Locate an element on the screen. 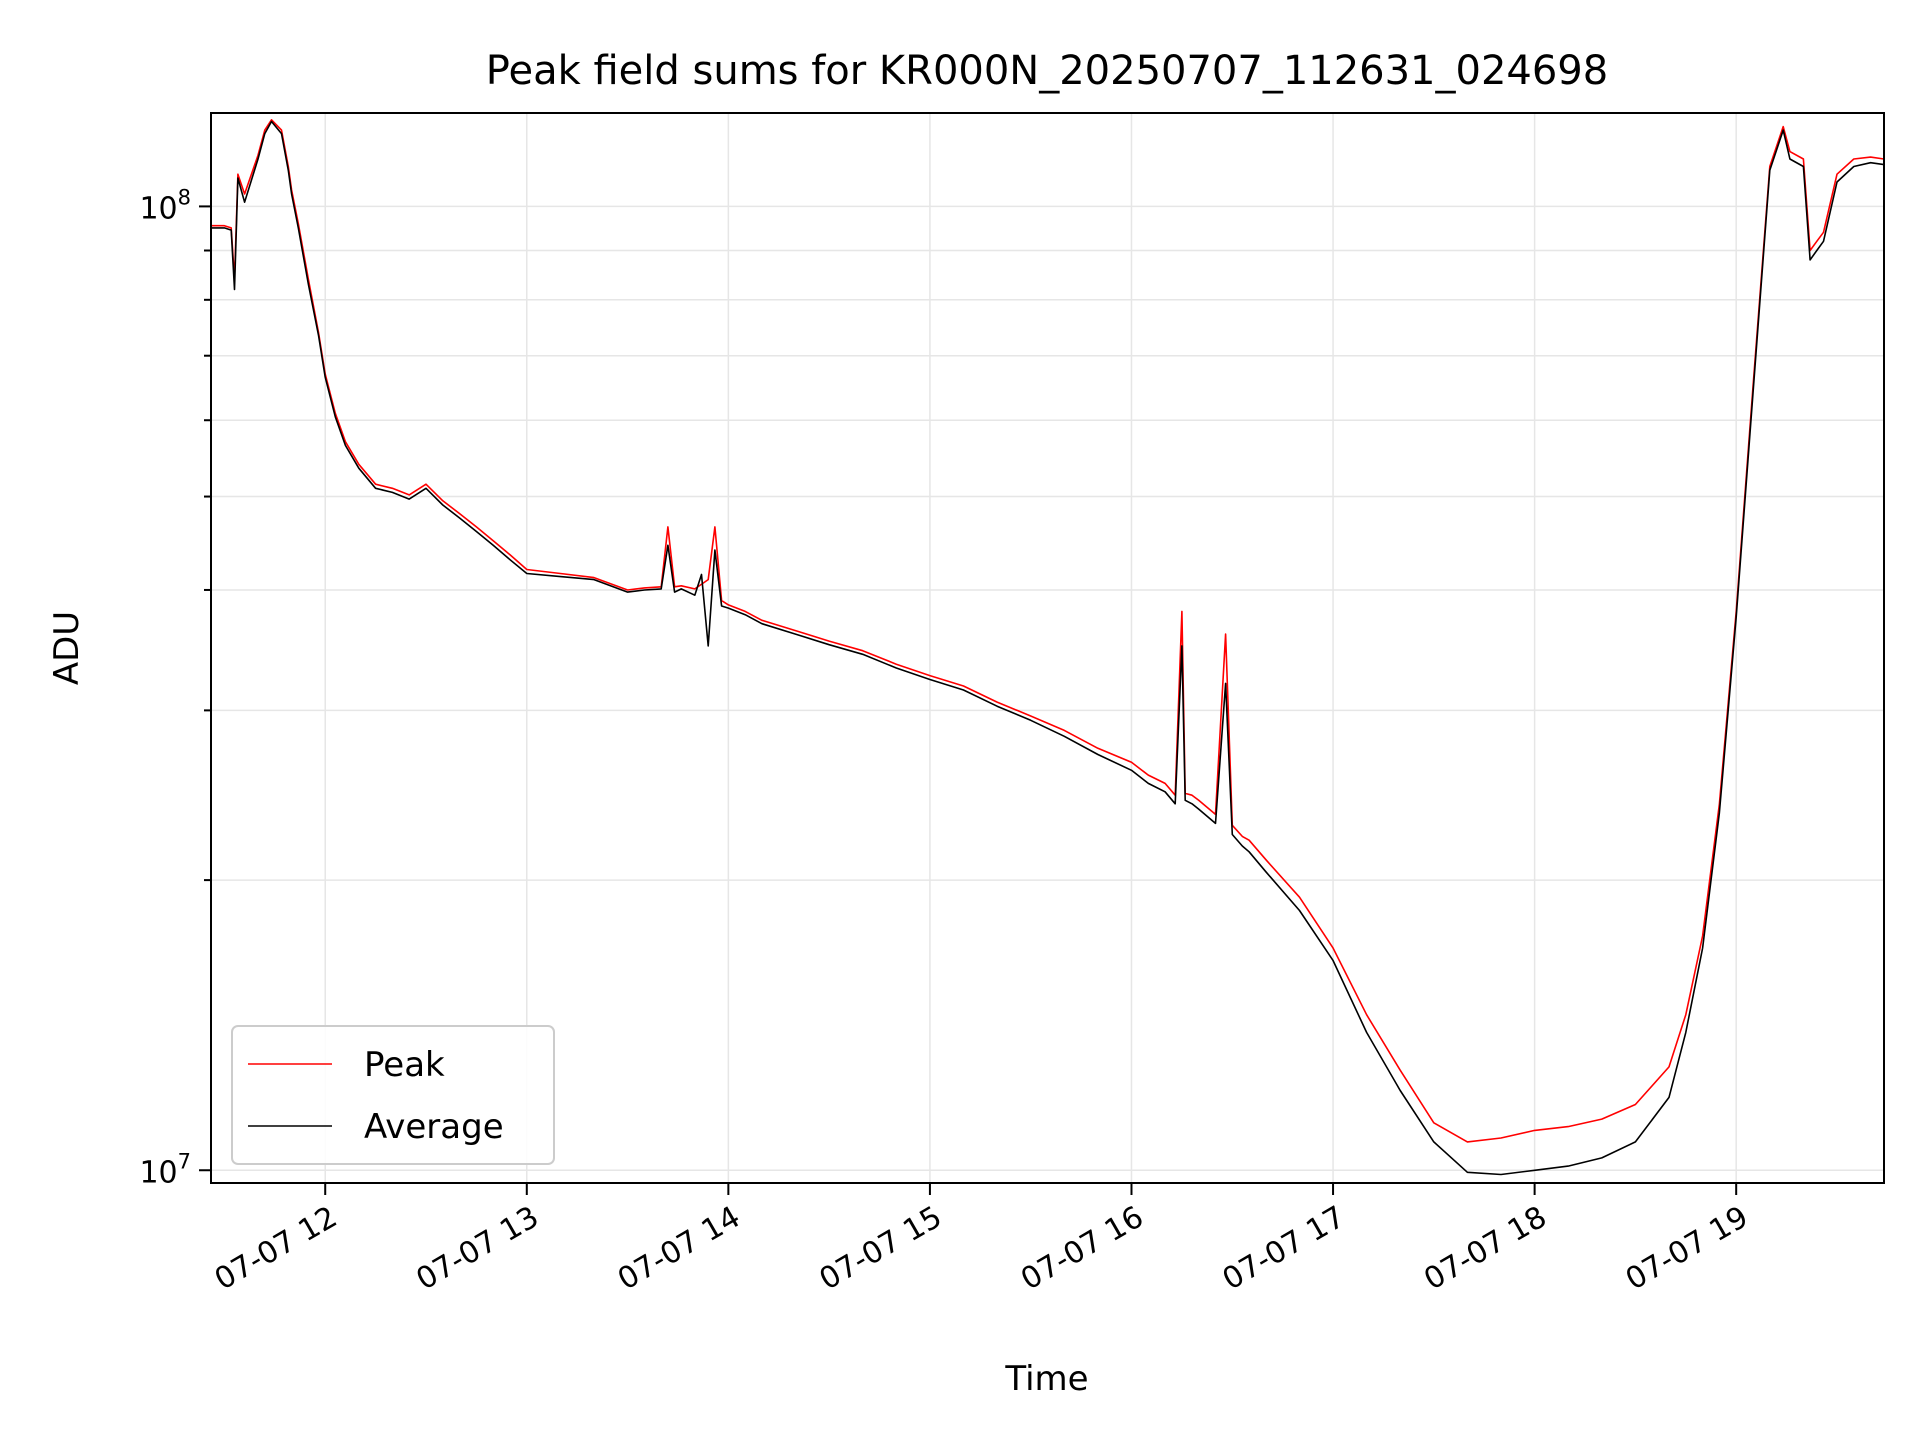  y-tick-label: 10⁸ is located at coordinates (165, 205).